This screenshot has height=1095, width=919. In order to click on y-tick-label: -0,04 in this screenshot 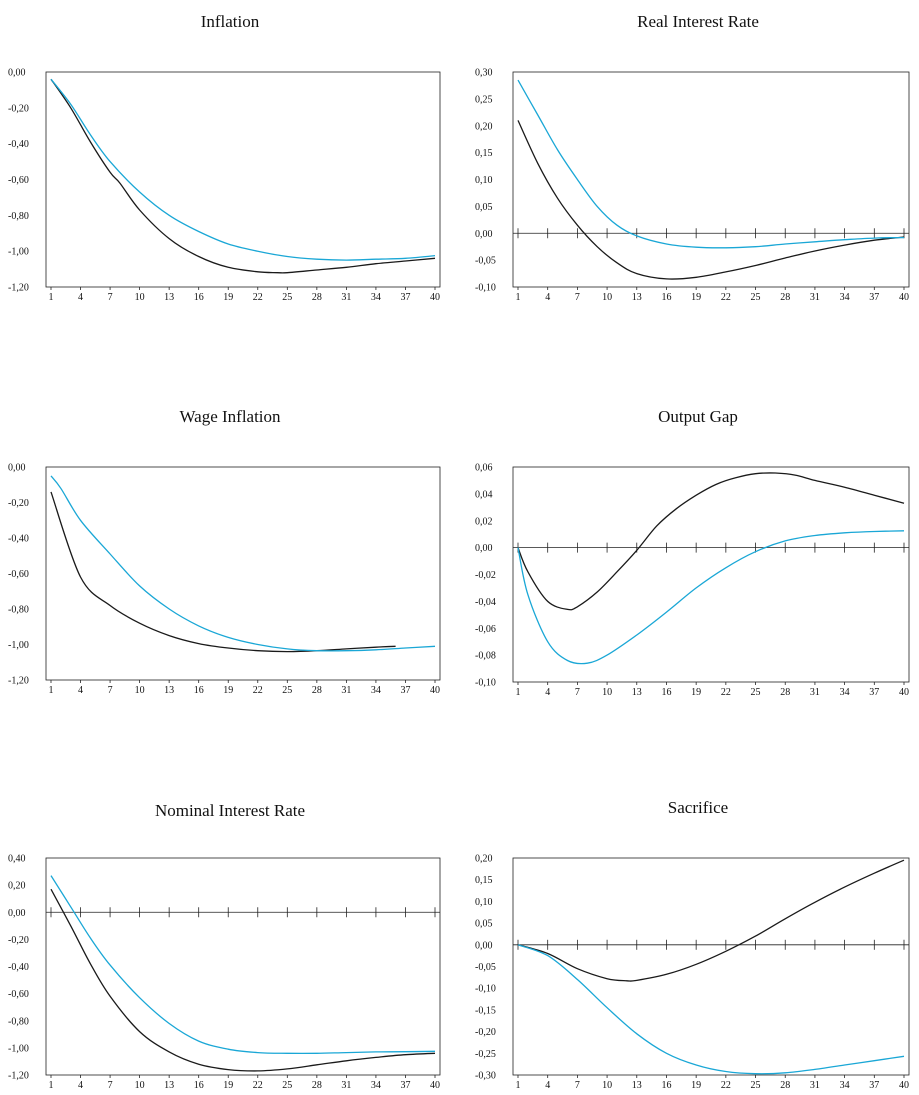, I will do `click(485, 602)`.